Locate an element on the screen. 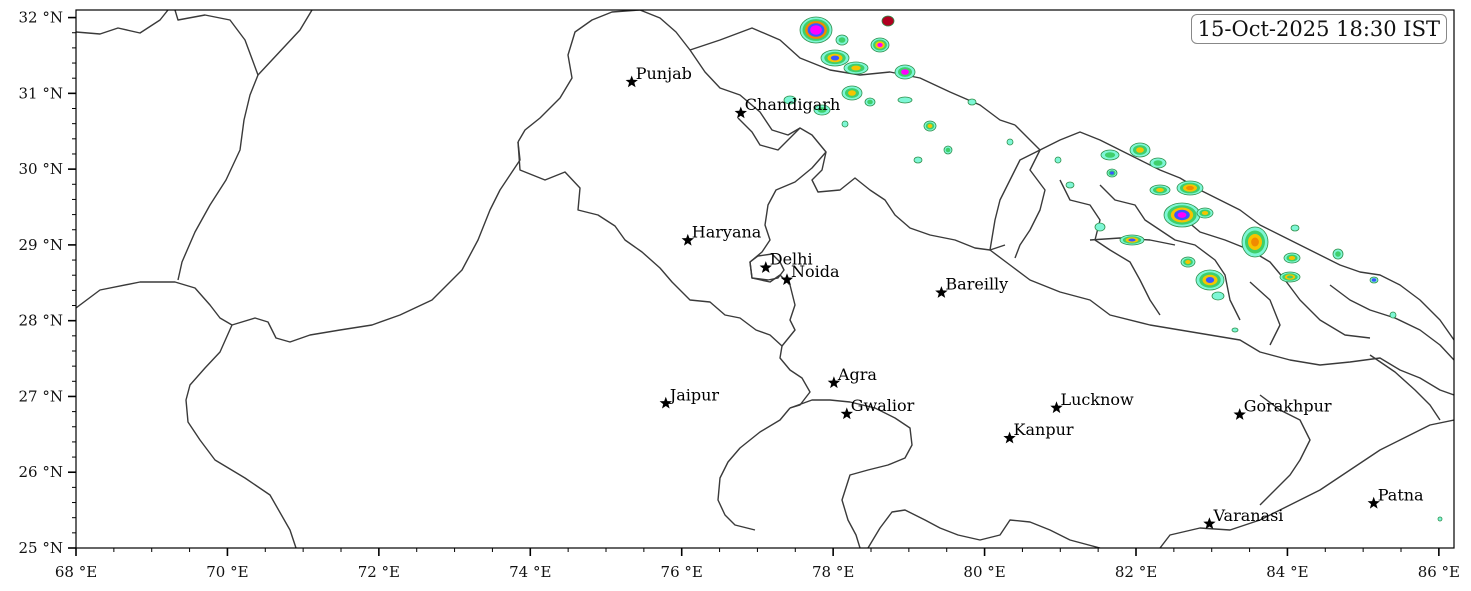  city-label: Bareilly is located at coordinates (976, 284).